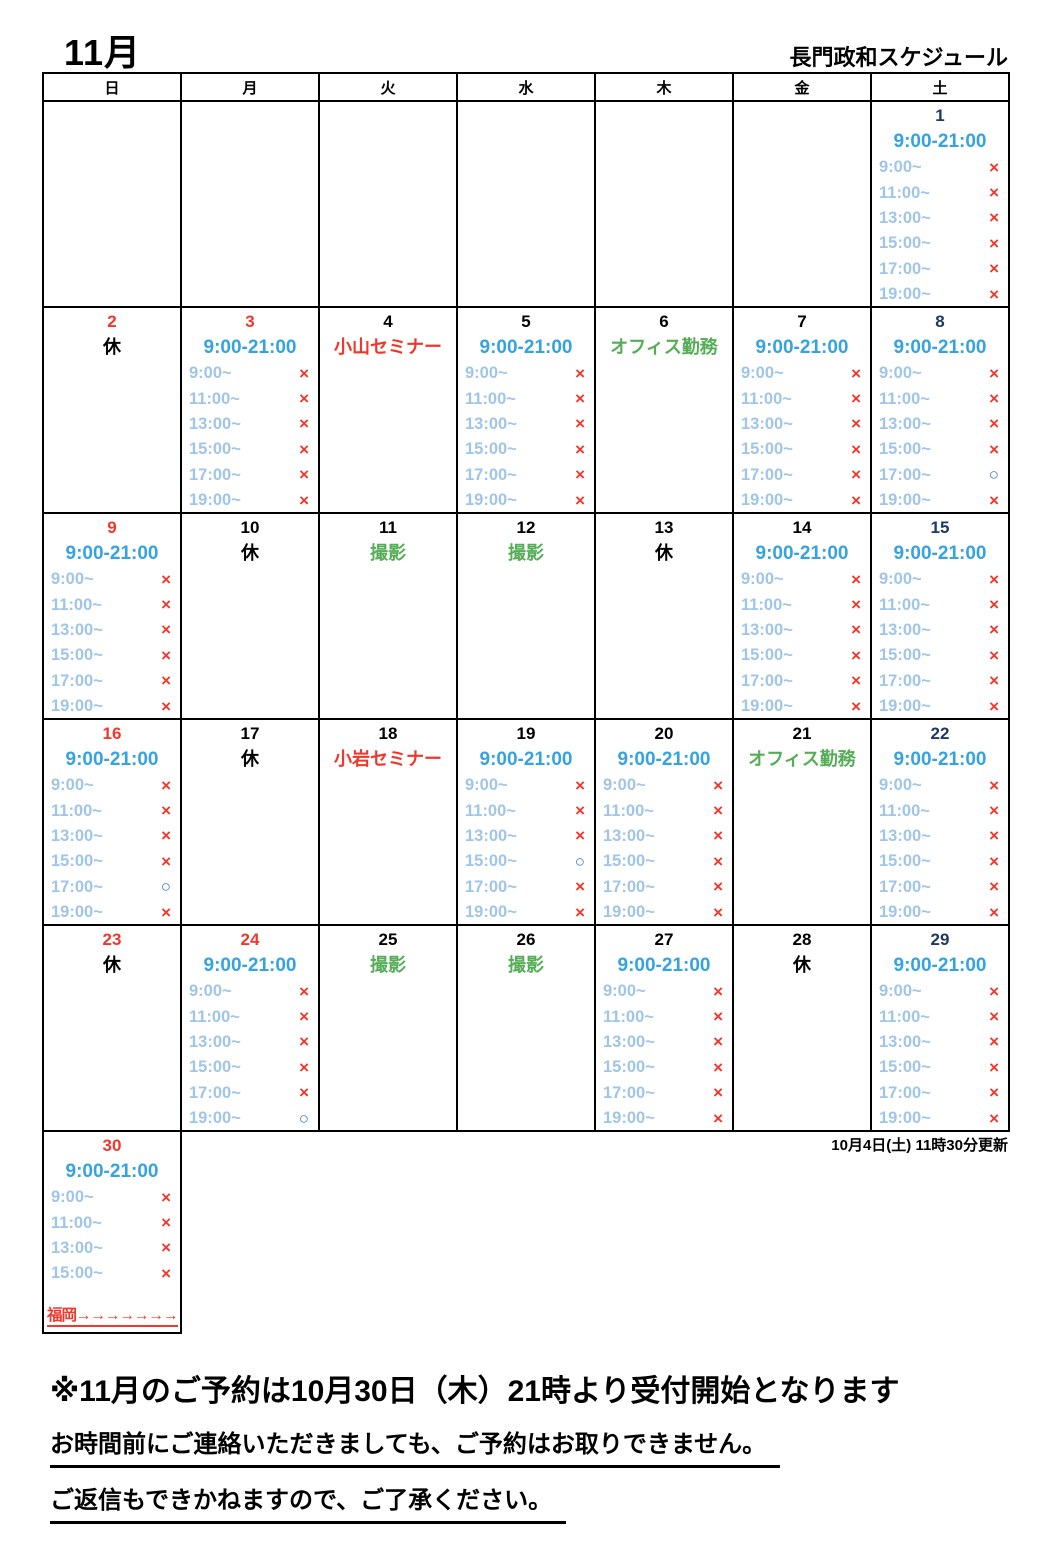 This screenshot has height=1544, width=1052. Describe the element at coordinates (526, 939) in the screenshot. I see `date-number: 26` at that location.